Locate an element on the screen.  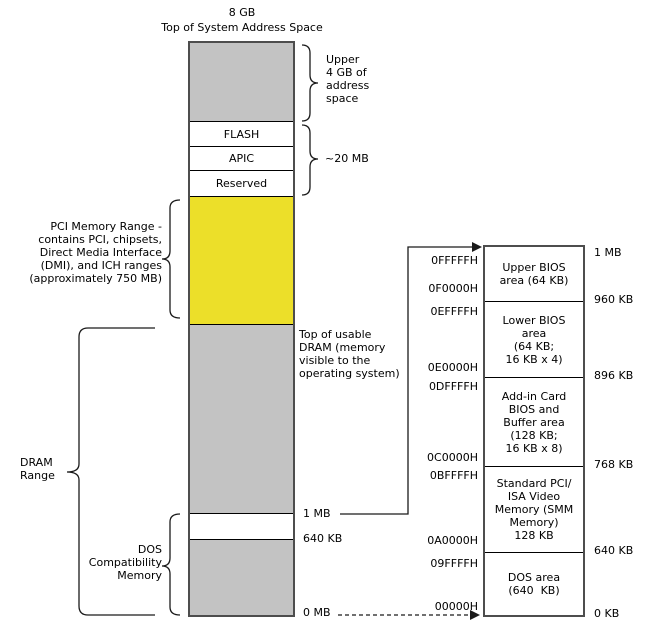
diagram-title-caption: Top of System Address Space is located at coordinates (242, 27).